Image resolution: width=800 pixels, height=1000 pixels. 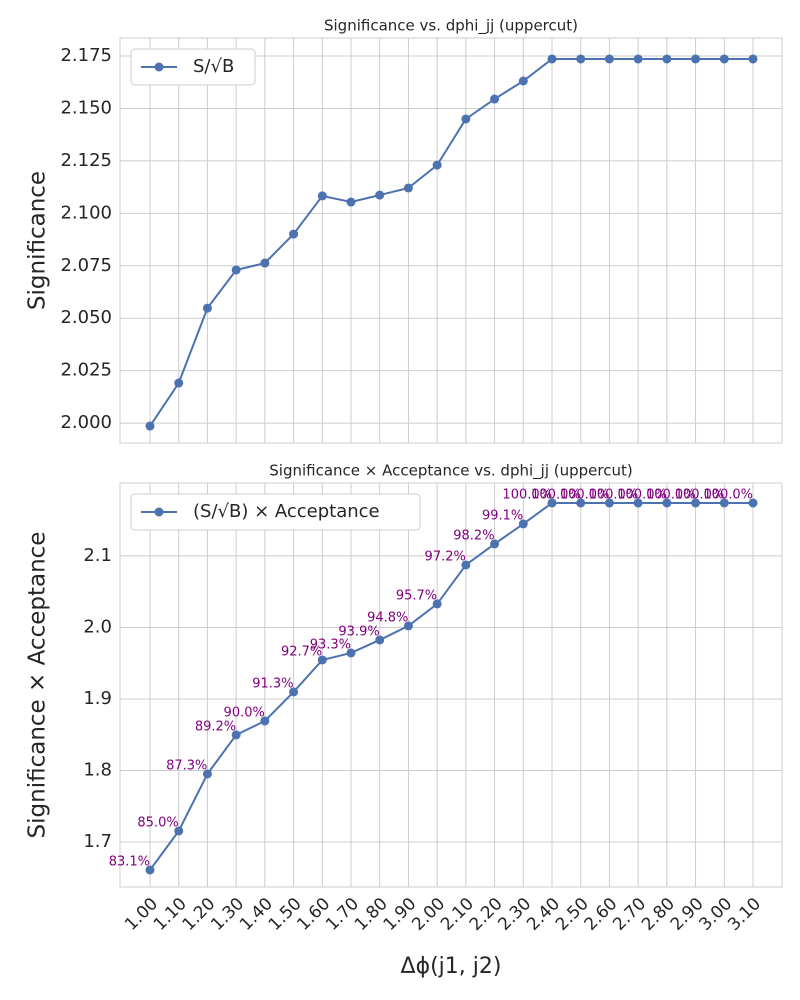 I want to click on y-tick-label: 2.0, so click(x=97, y=626).